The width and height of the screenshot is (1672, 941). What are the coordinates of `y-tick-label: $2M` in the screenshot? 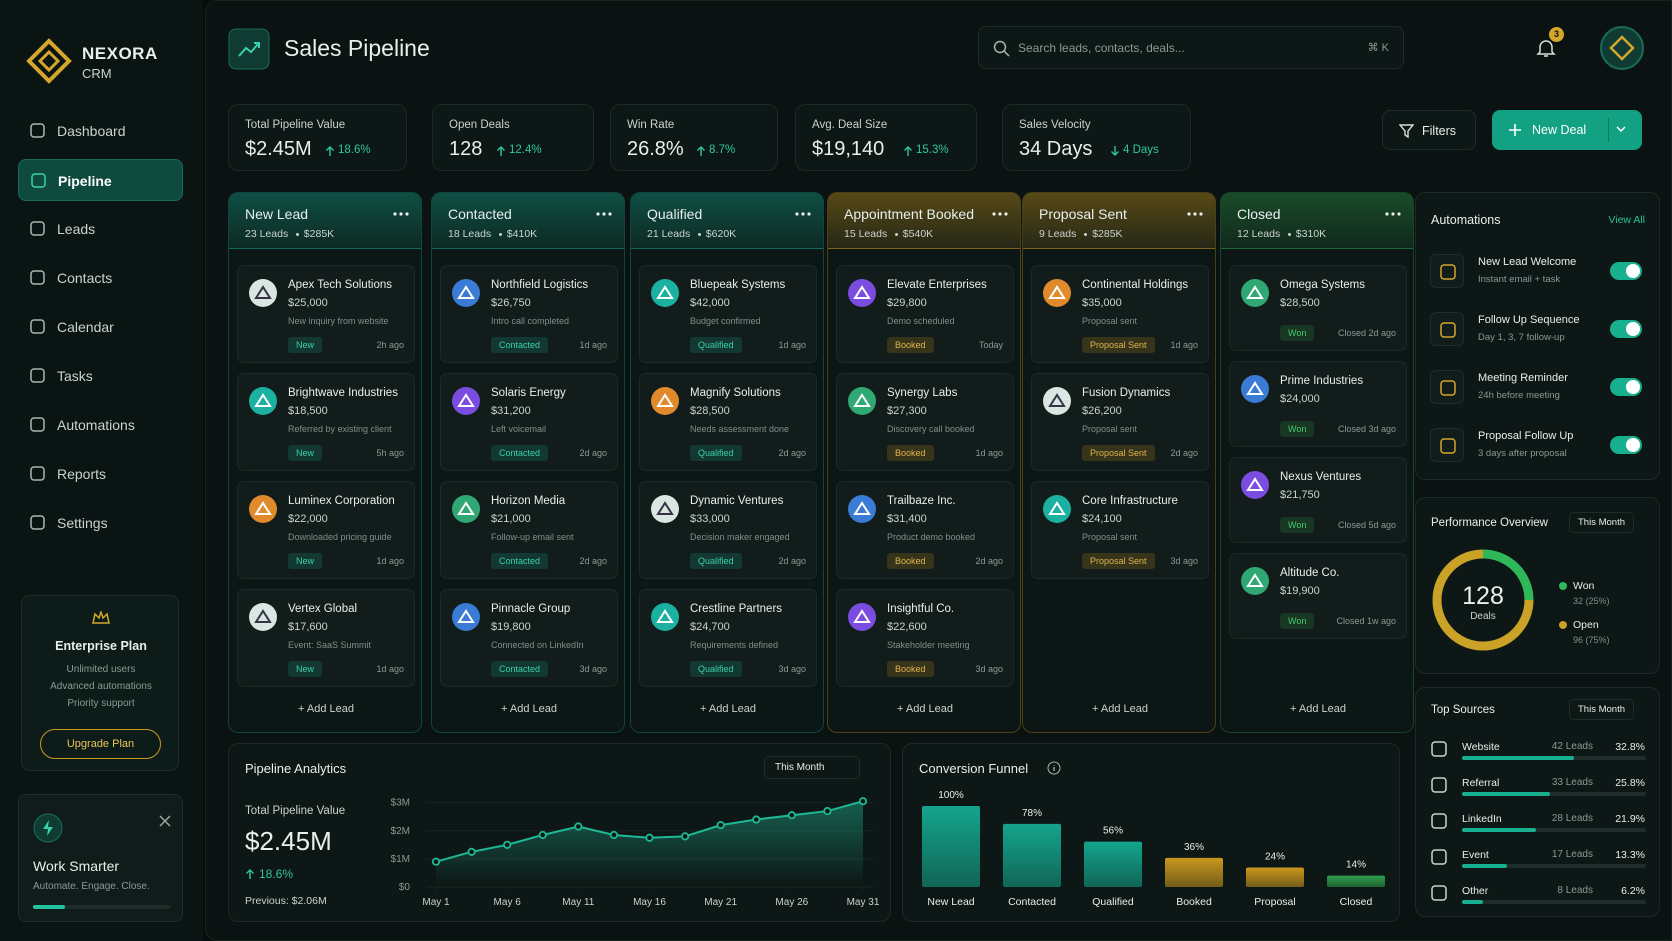 It's located at (400, 831).